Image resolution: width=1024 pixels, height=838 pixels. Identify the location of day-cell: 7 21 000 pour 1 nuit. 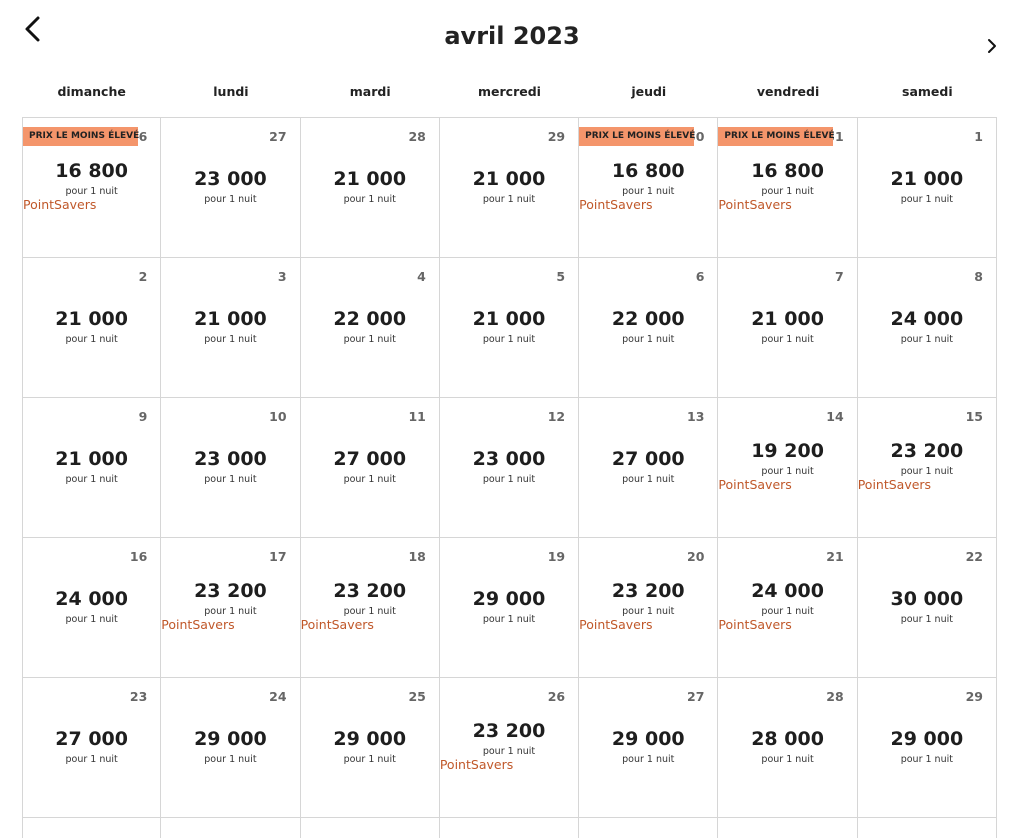
(788, 328).